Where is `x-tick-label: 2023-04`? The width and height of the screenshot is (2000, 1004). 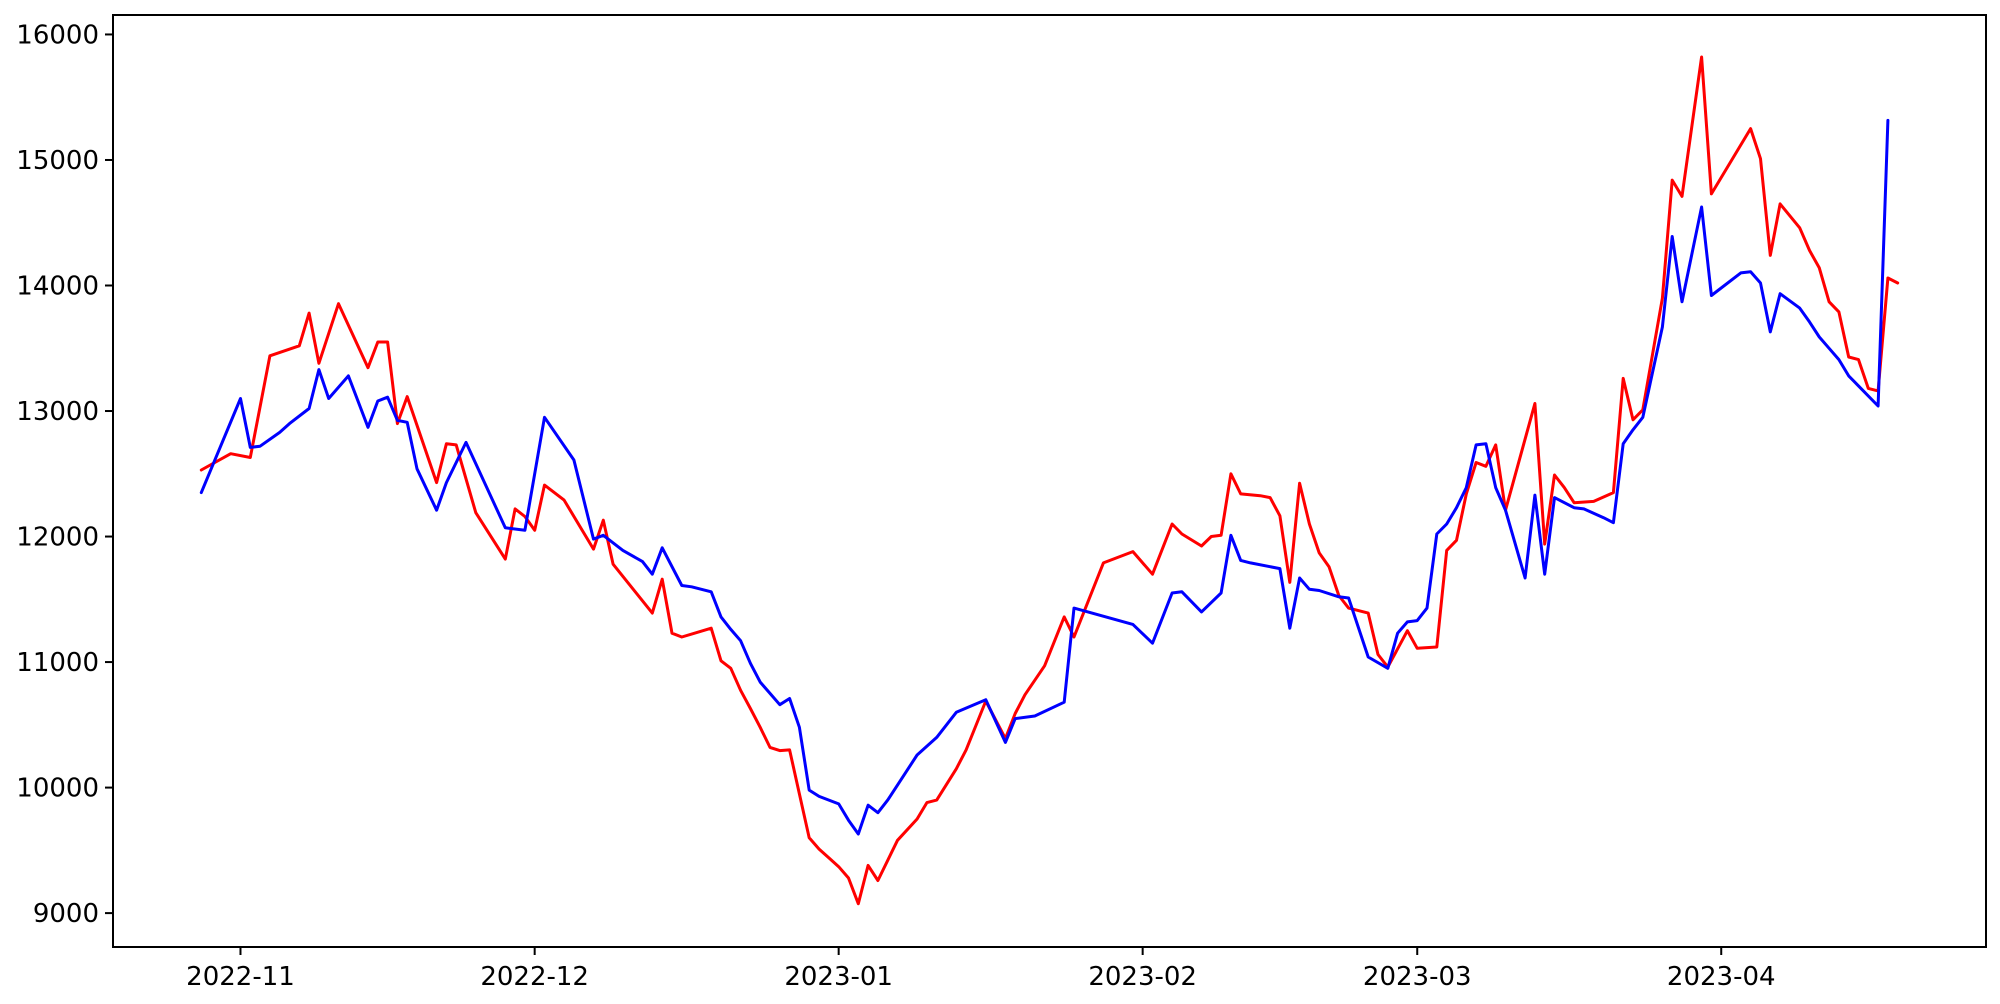
x-tick-label: 2023-04 is located at coordinates (1721, 977).